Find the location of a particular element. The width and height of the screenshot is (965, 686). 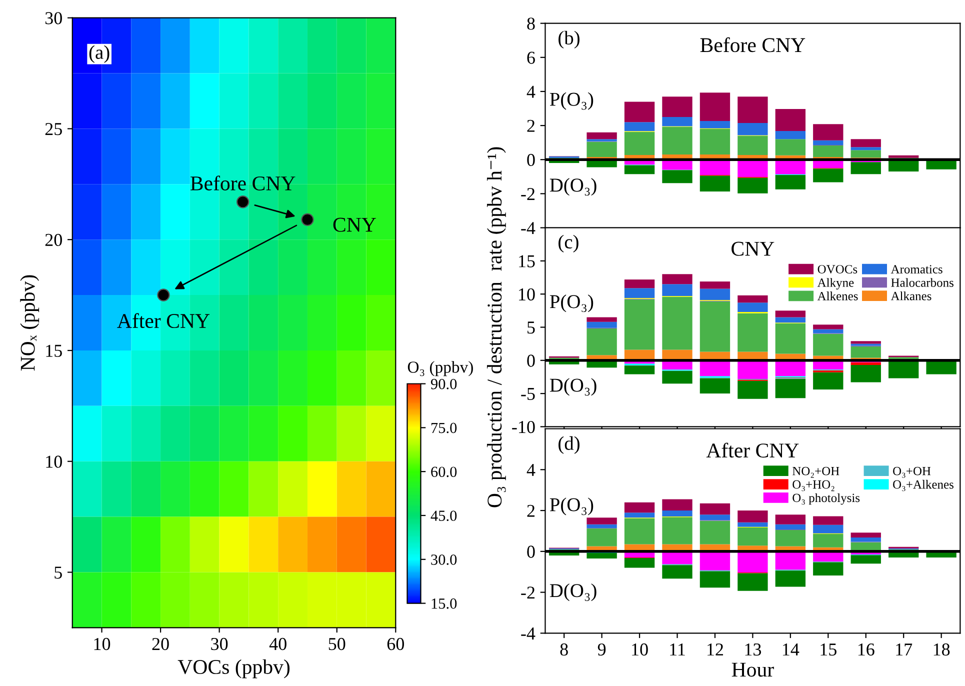

x-axis-title: Hour is located at coordinates (753, 669).